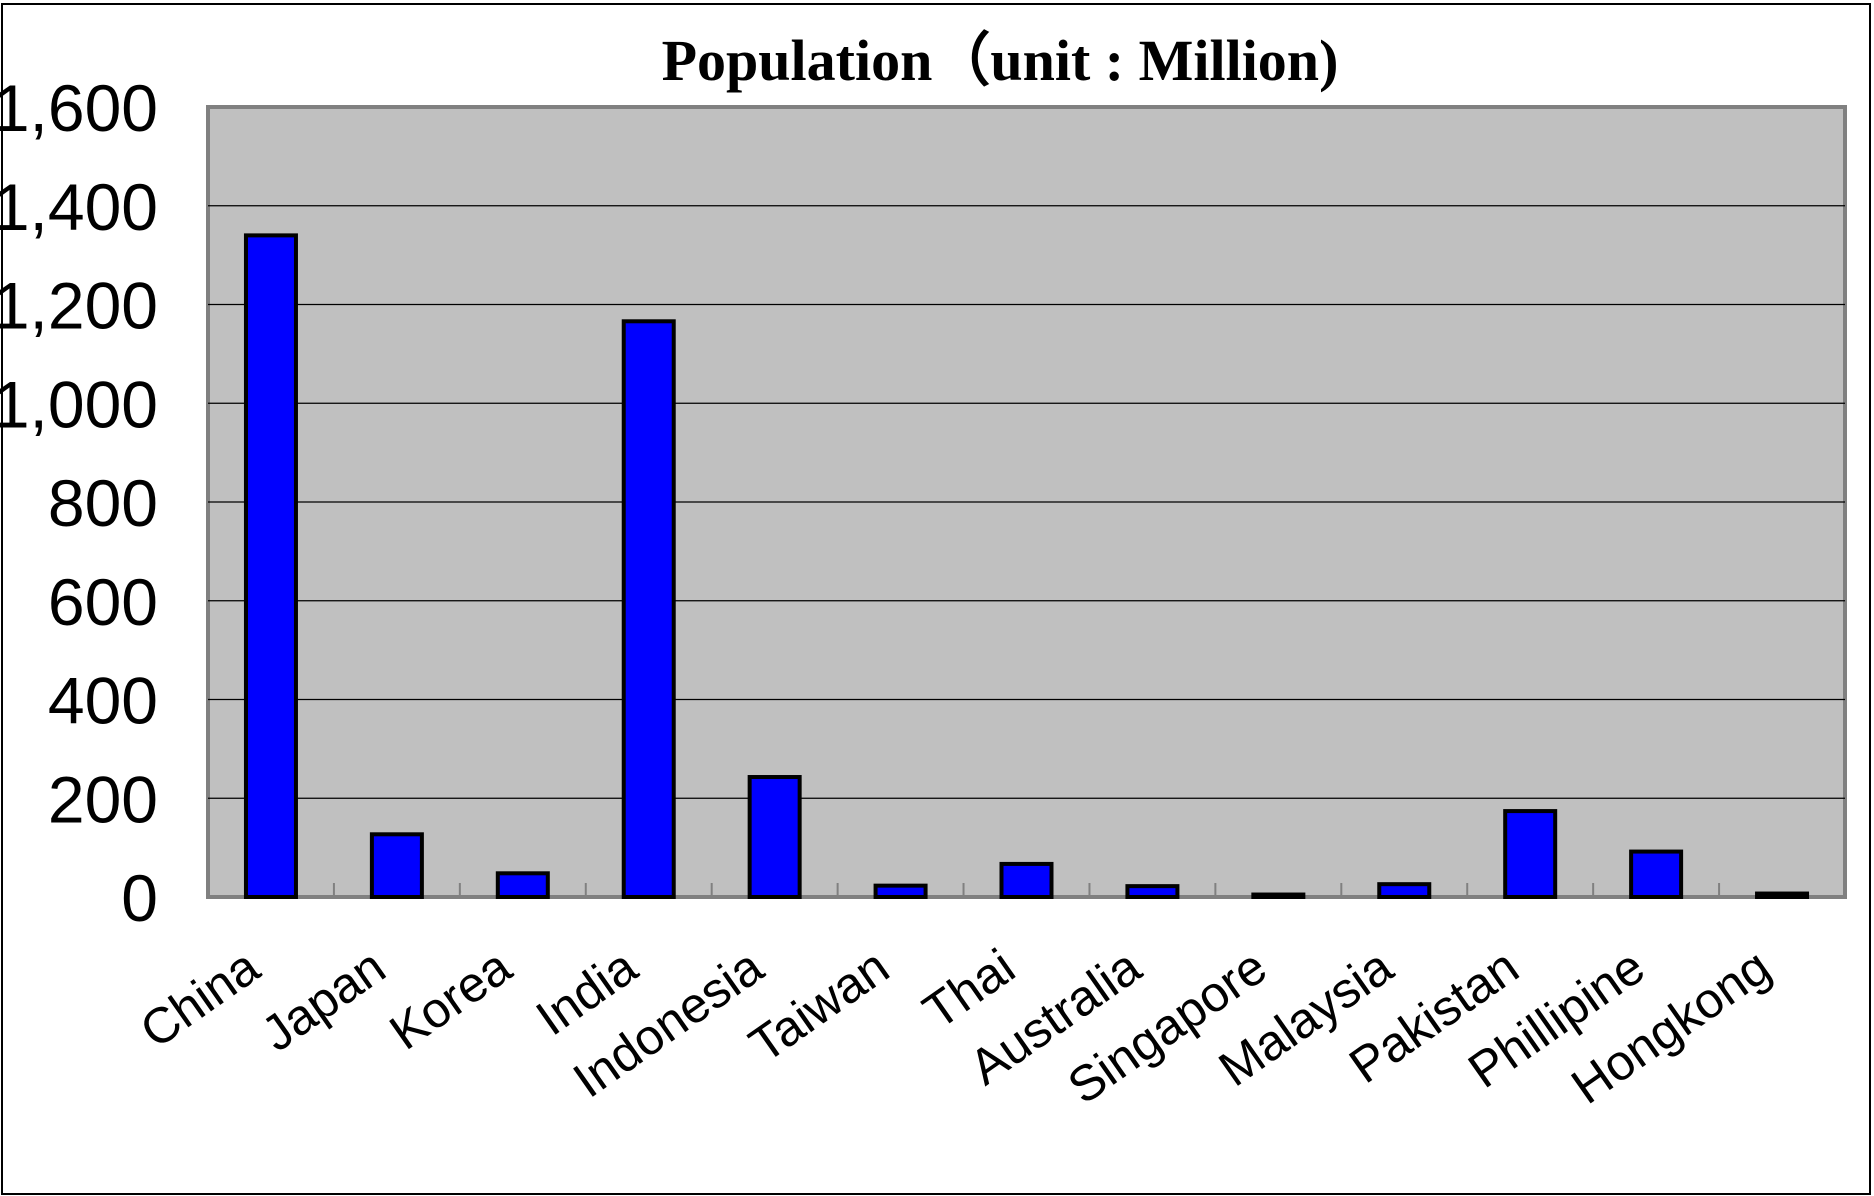 The image size is (1874, 1196). I want to click on category-tick-marks, so click(1026, 890).